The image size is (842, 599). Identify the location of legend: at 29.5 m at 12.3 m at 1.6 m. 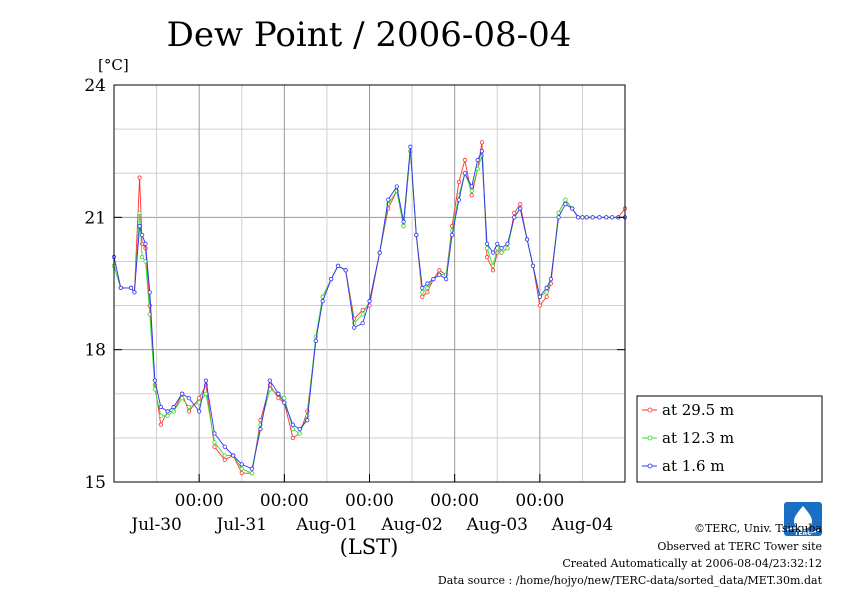
(729, 439).